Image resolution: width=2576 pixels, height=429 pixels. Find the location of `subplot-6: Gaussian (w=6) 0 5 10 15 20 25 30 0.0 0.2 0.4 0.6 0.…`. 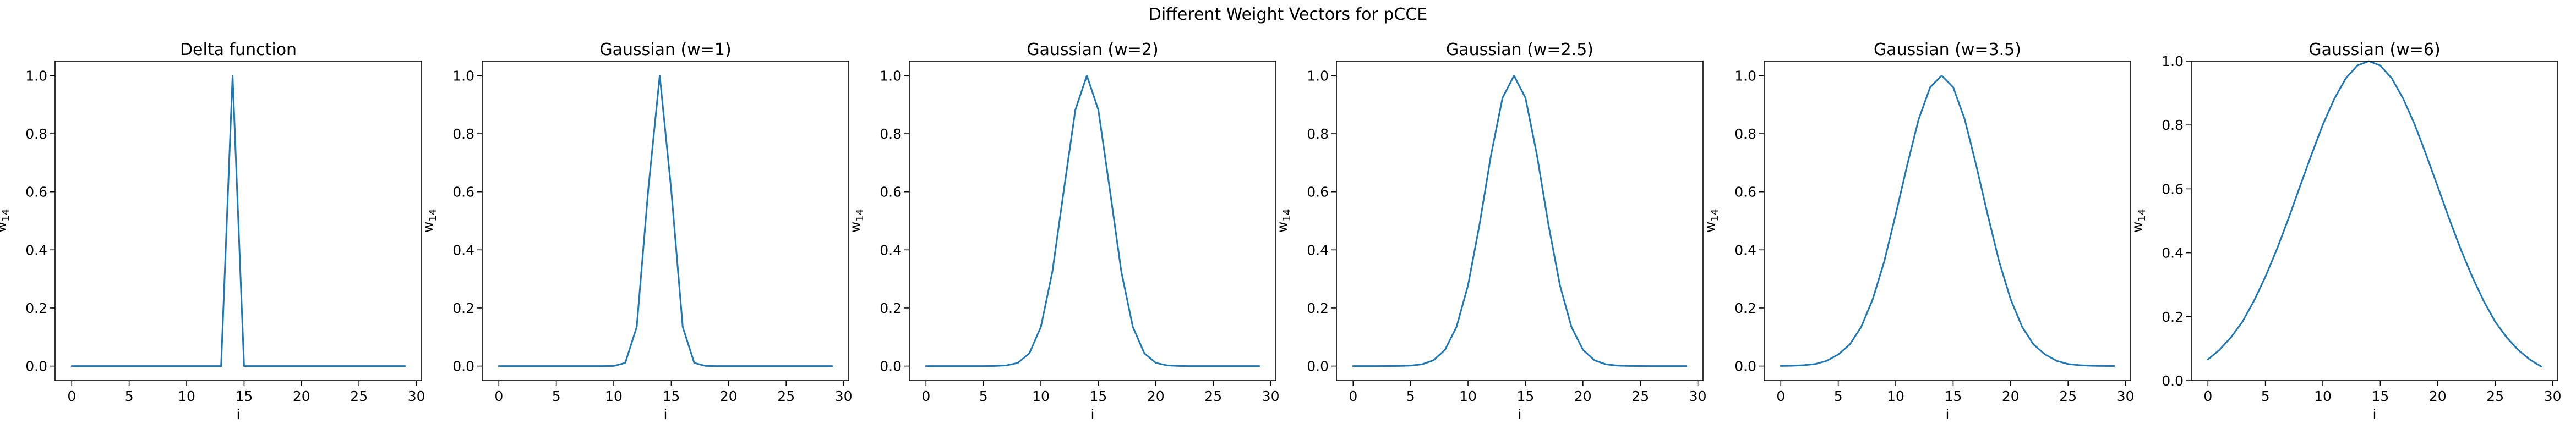

subplot-6: Gaussian (w=6) 0 5 10 15 20 25 30 0.0 0.2 0.4 0.6 0.… is located at coordinates (2345, 231).